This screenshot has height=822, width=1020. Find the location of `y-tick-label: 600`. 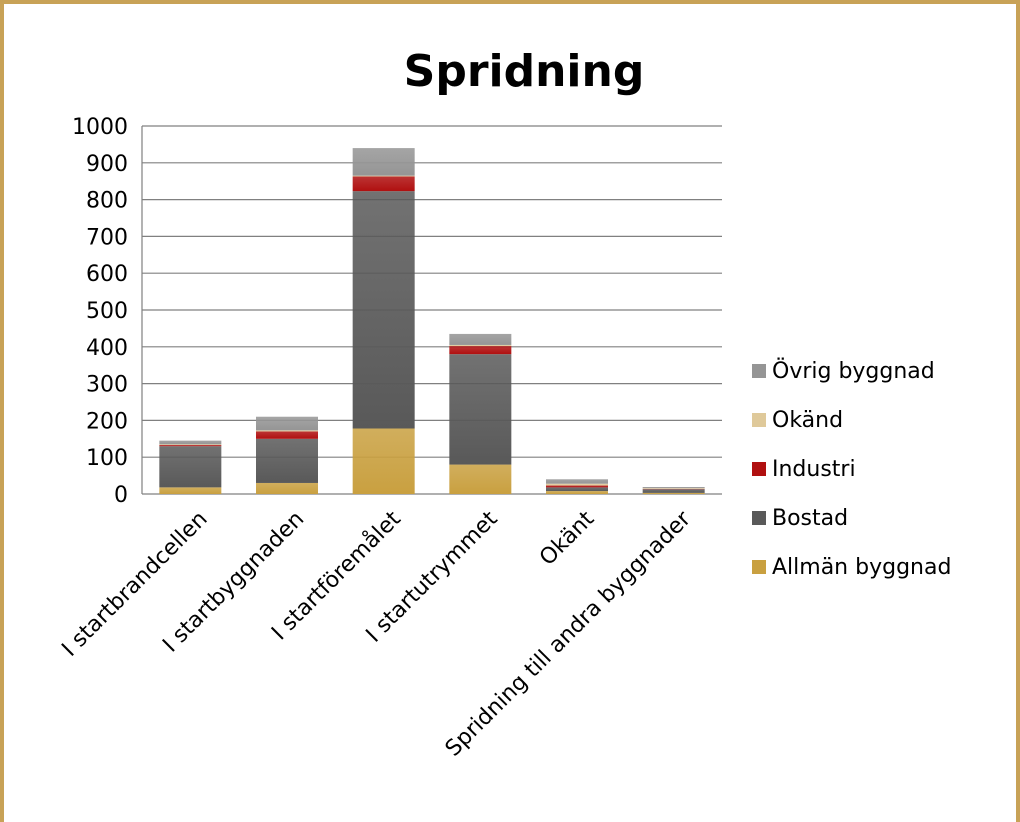

y-tick-label: 600 is located at coordinates (107, 274).